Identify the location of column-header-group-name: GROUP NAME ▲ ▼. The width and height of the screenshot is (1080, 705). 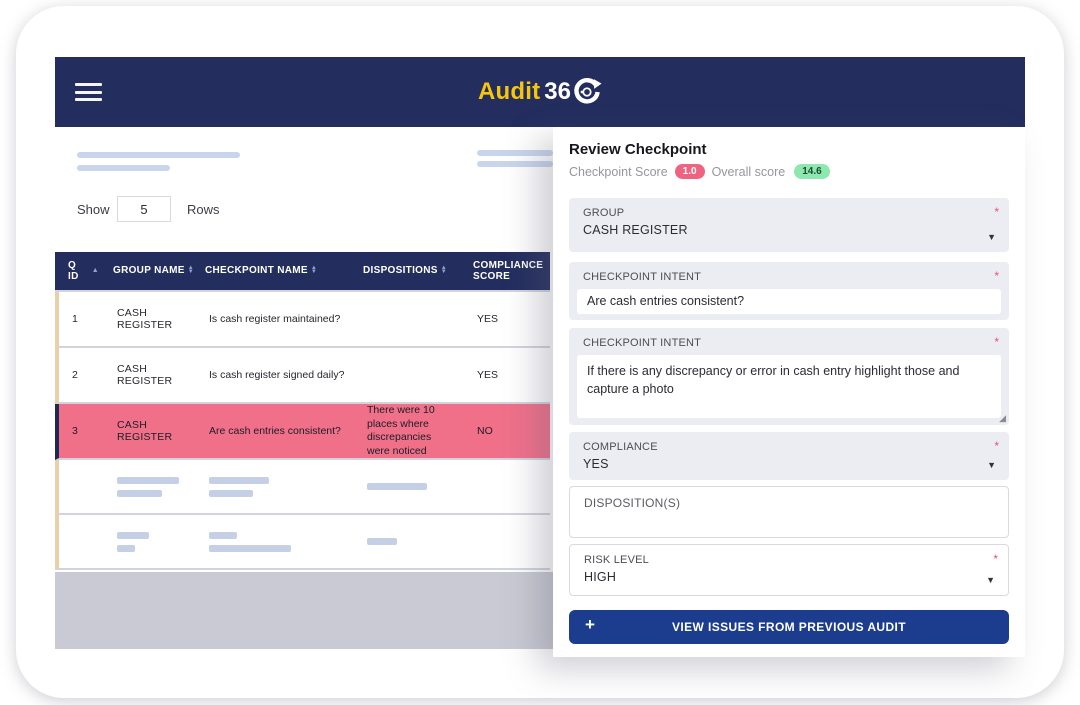
(153, 271).